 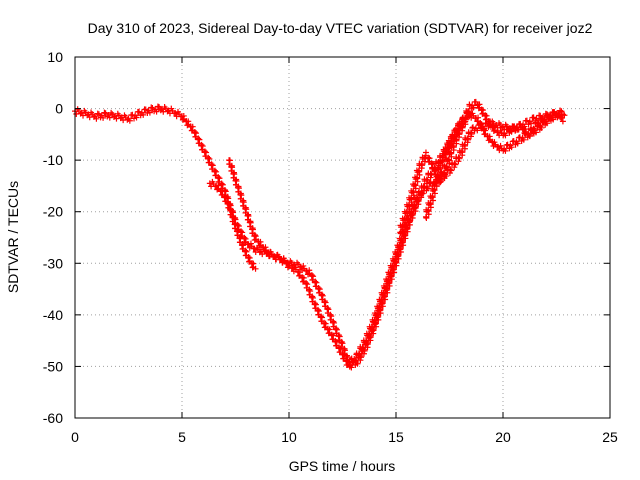 I want to click on x-tick-label: 20, so click(x=503, y=437).